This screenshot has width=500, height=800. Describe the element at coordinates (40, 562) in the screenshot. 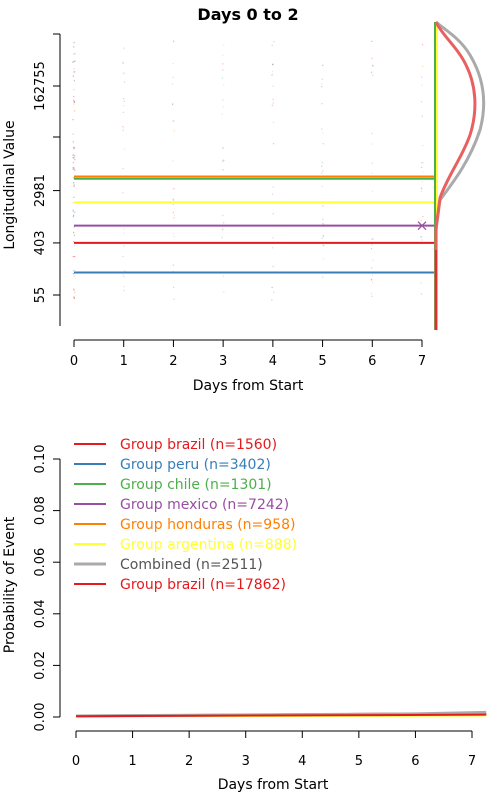

I see `y-tick-label: 0.06` at that location.